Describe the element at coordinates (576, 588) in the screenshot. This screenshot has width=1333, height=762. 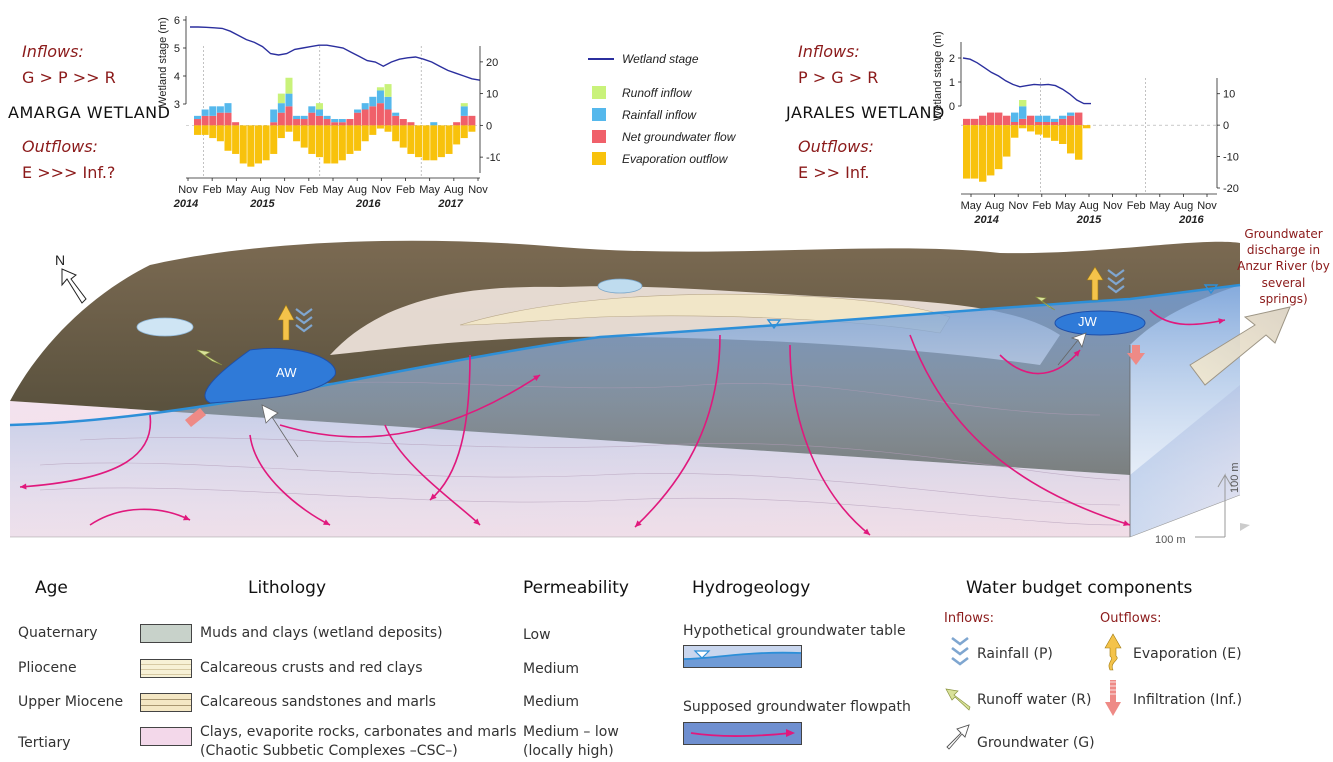
I see `legend-permeability-title: Permeability` at that location.